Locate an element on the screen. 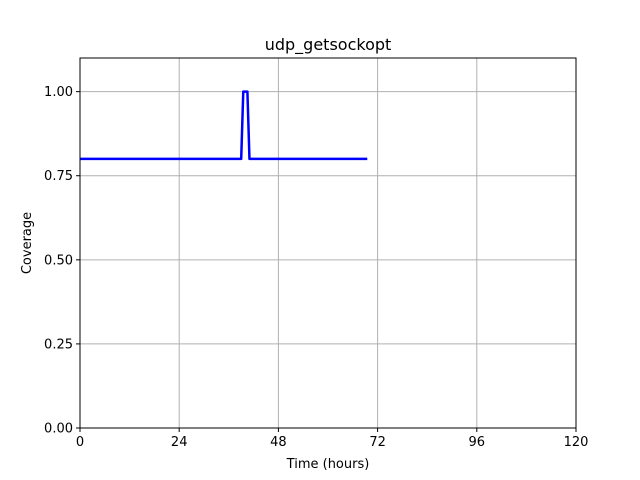 The height and width of the screenshot is (480, 640). y-tick-label: 0.50 is located at coordinates (58, 260).